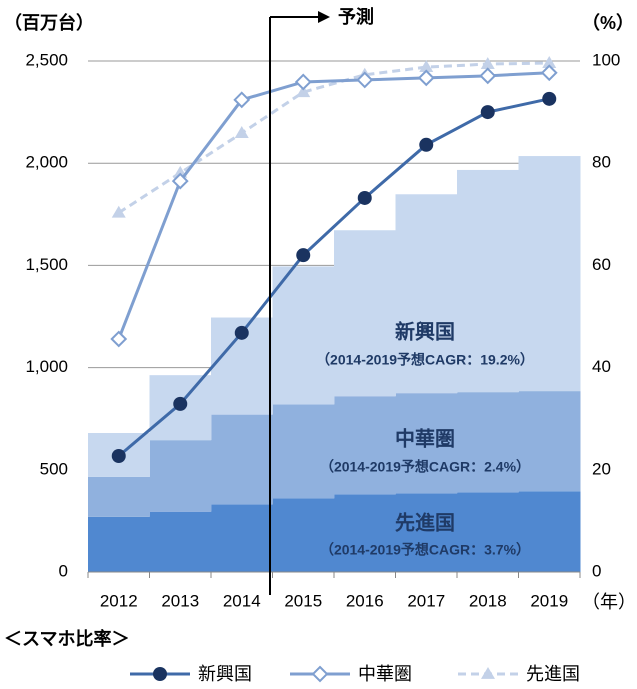 This screenshot has height=689, width=637. Describe the element at coordinates (601, 468) in the screenshot. I see `y2-tick-label: 20` at that location.